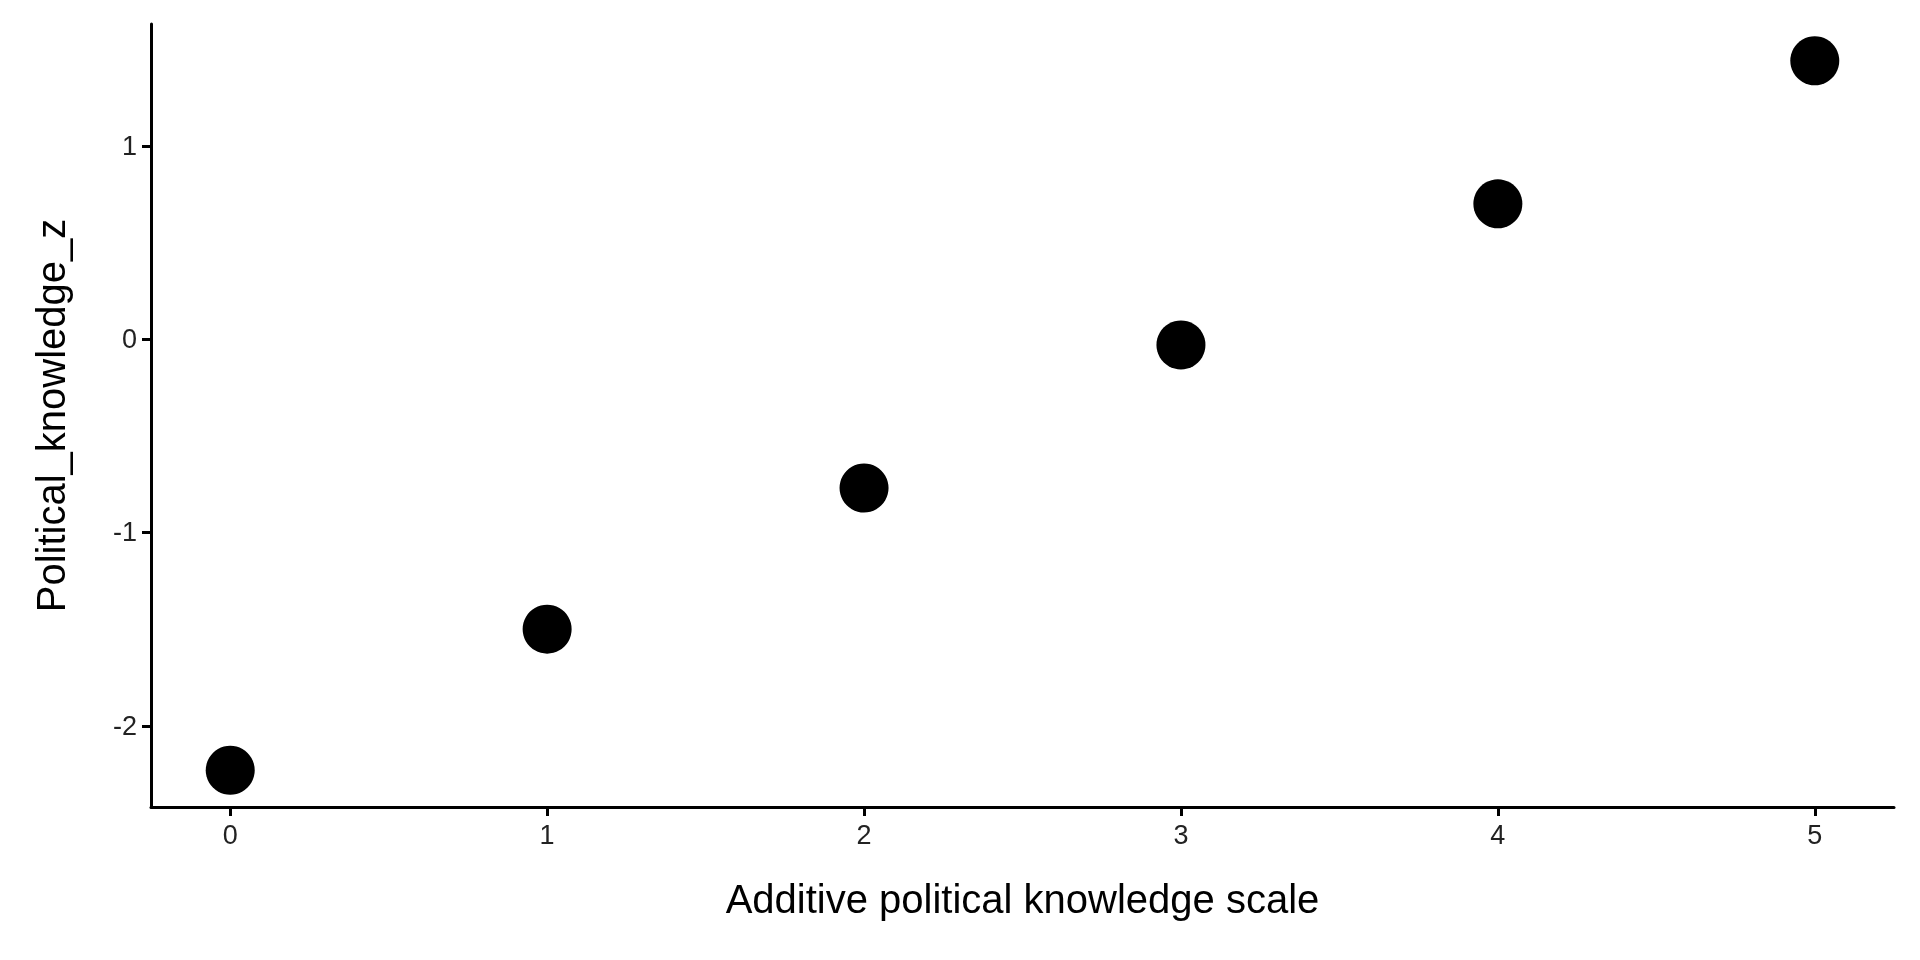  I want to click on x-tick-label: 3, so click(1181, 834).